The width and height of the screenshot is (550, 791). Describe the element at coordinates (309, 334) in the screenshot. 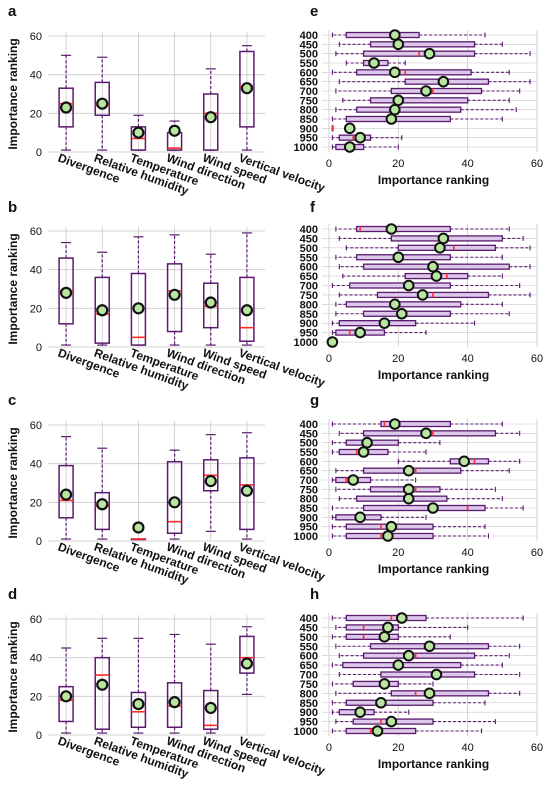

I see `y-level-label: 950` at that location.